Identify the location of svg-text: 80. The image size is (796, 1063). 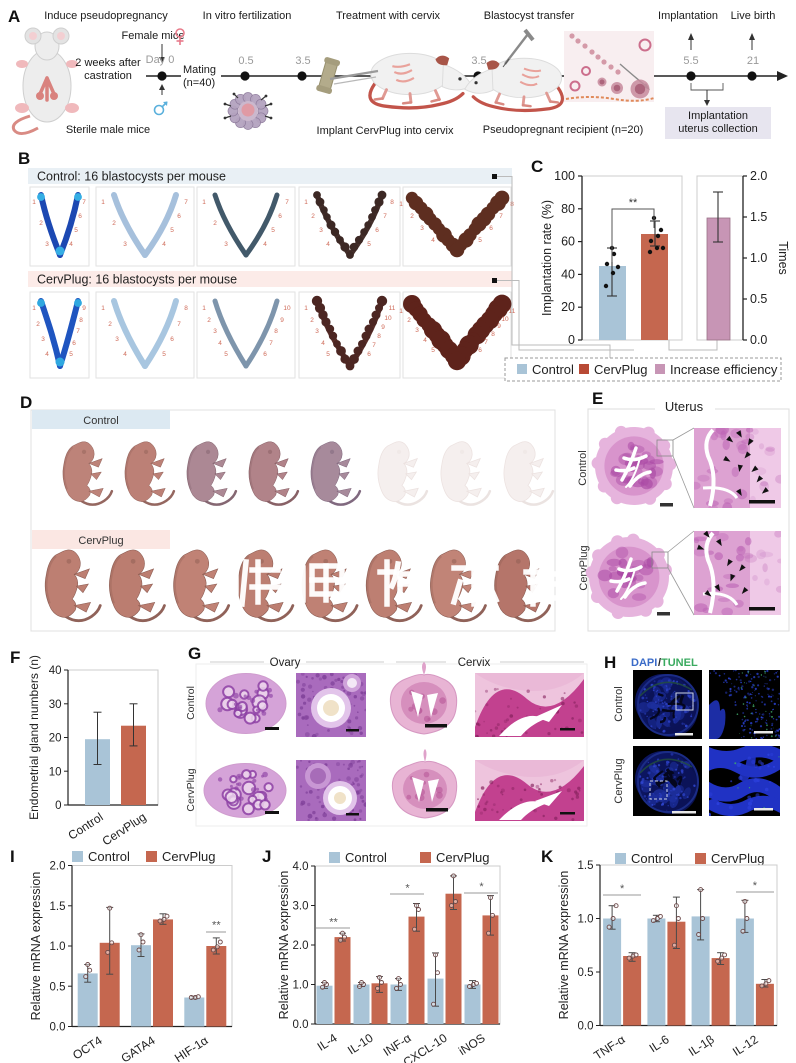
(568, 209).